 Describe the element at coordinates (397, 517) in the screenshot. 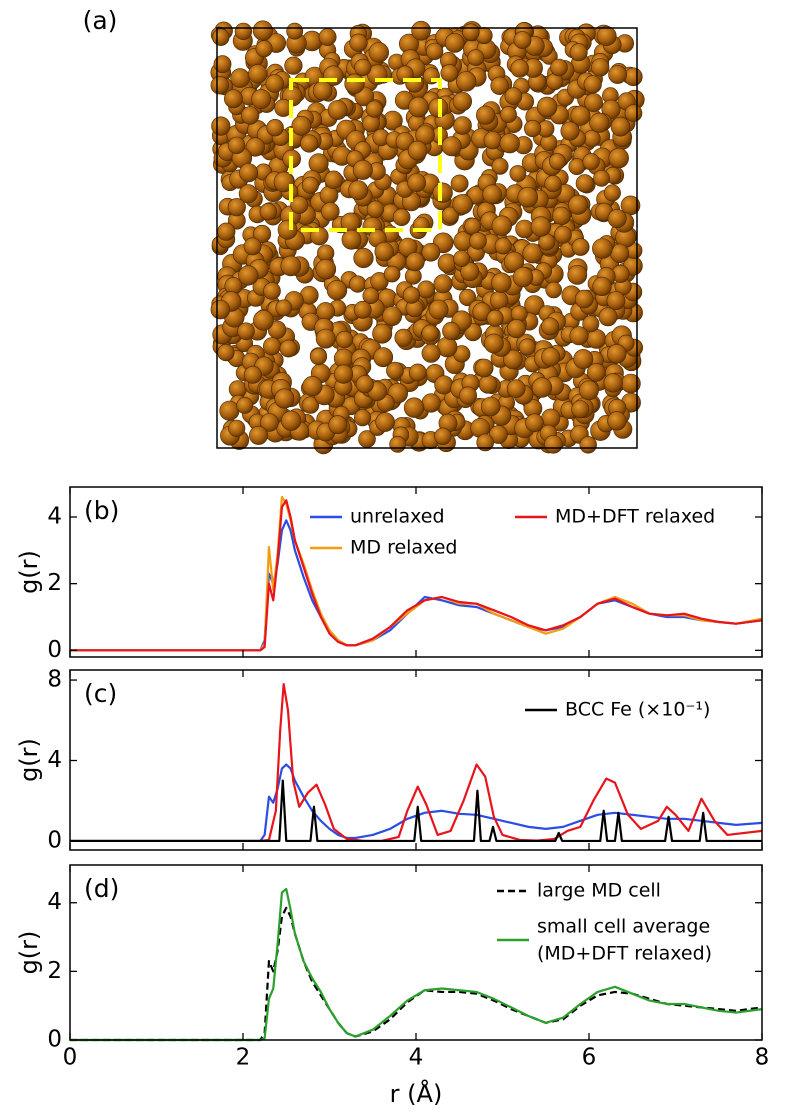

I see `legend-label: unrelaxed` at that location.